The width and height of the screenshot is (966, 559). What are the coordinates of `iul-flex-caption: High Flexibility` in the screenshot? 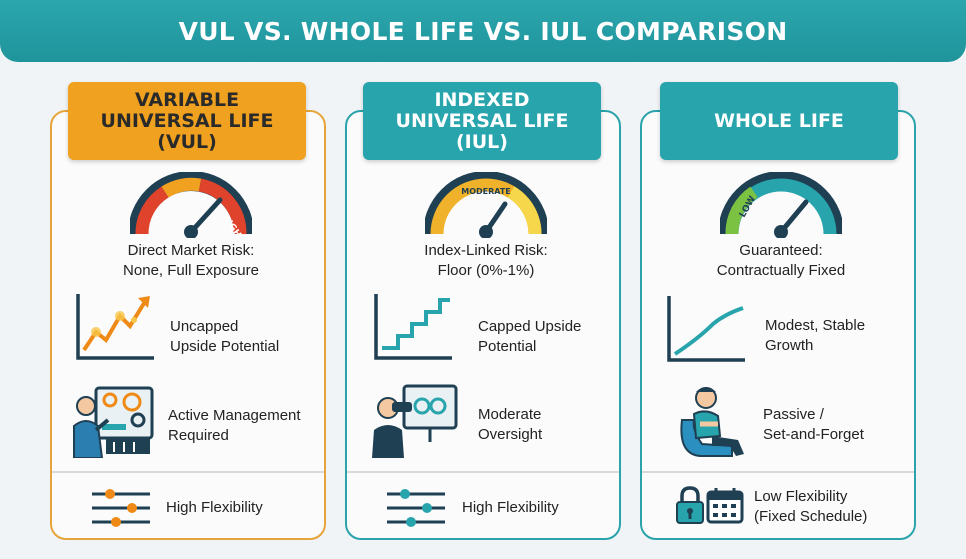 It's located at (510, 508).